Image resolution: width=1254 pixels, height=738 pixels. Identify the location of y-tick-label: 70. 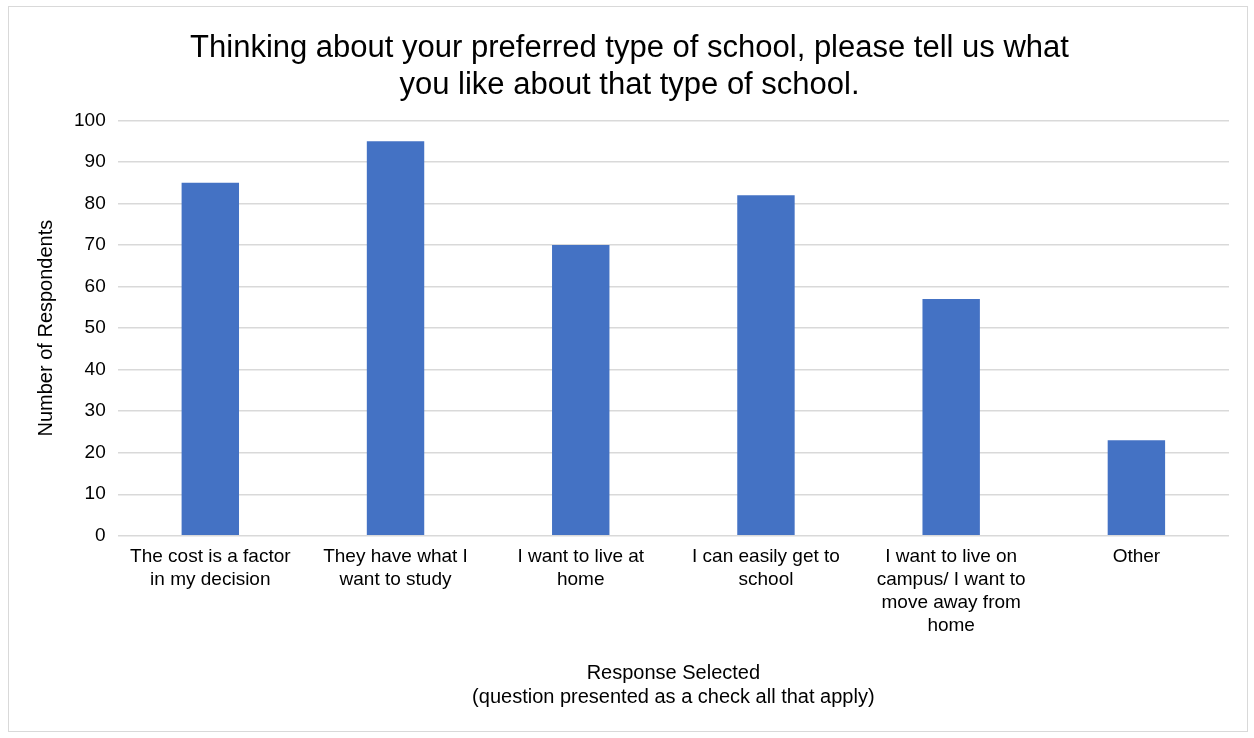
(95, 244).